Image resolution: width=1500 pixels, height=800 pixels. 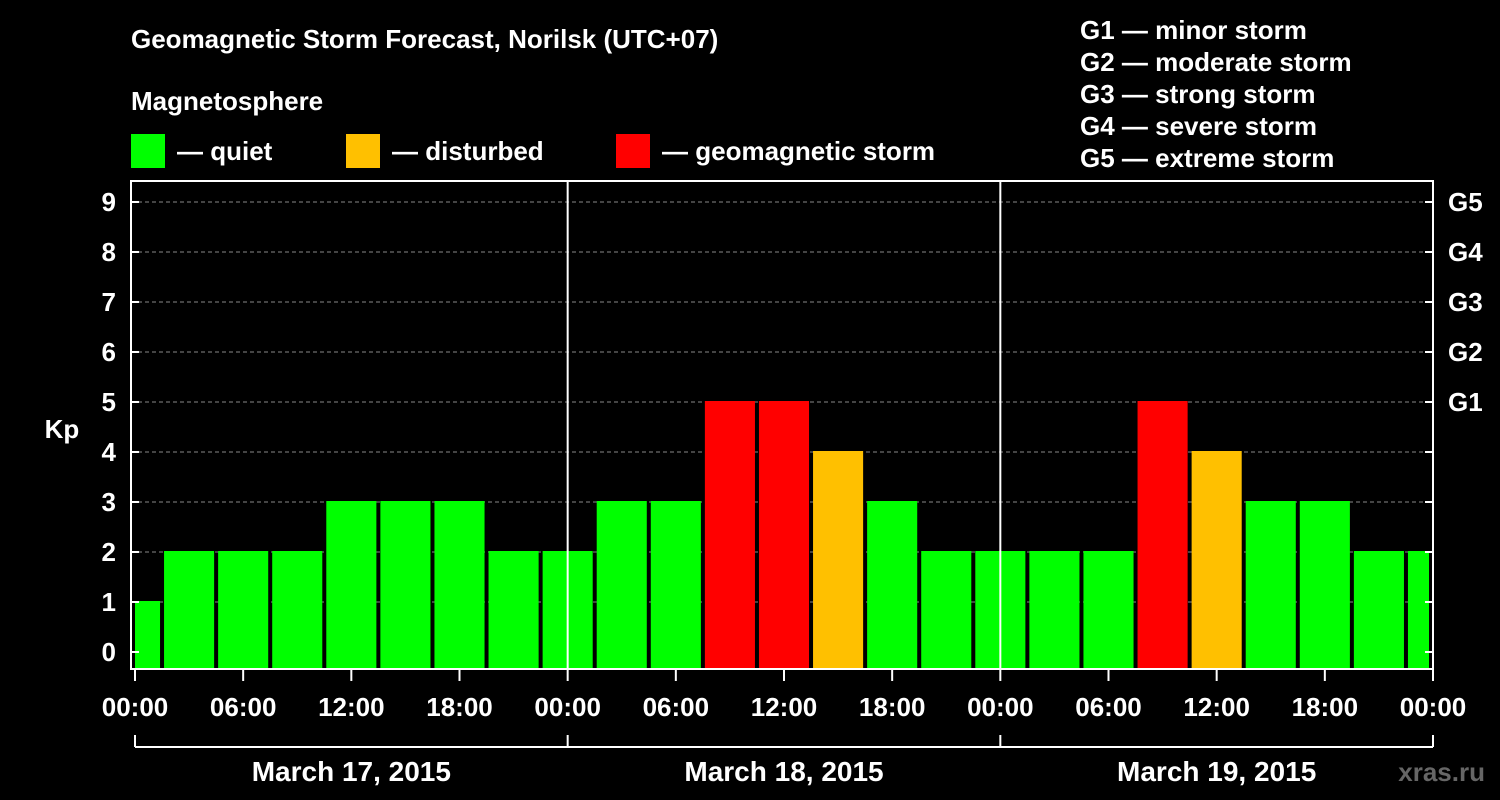 I want to click on legend-swatch-quiet, so click(x=148, y=151).